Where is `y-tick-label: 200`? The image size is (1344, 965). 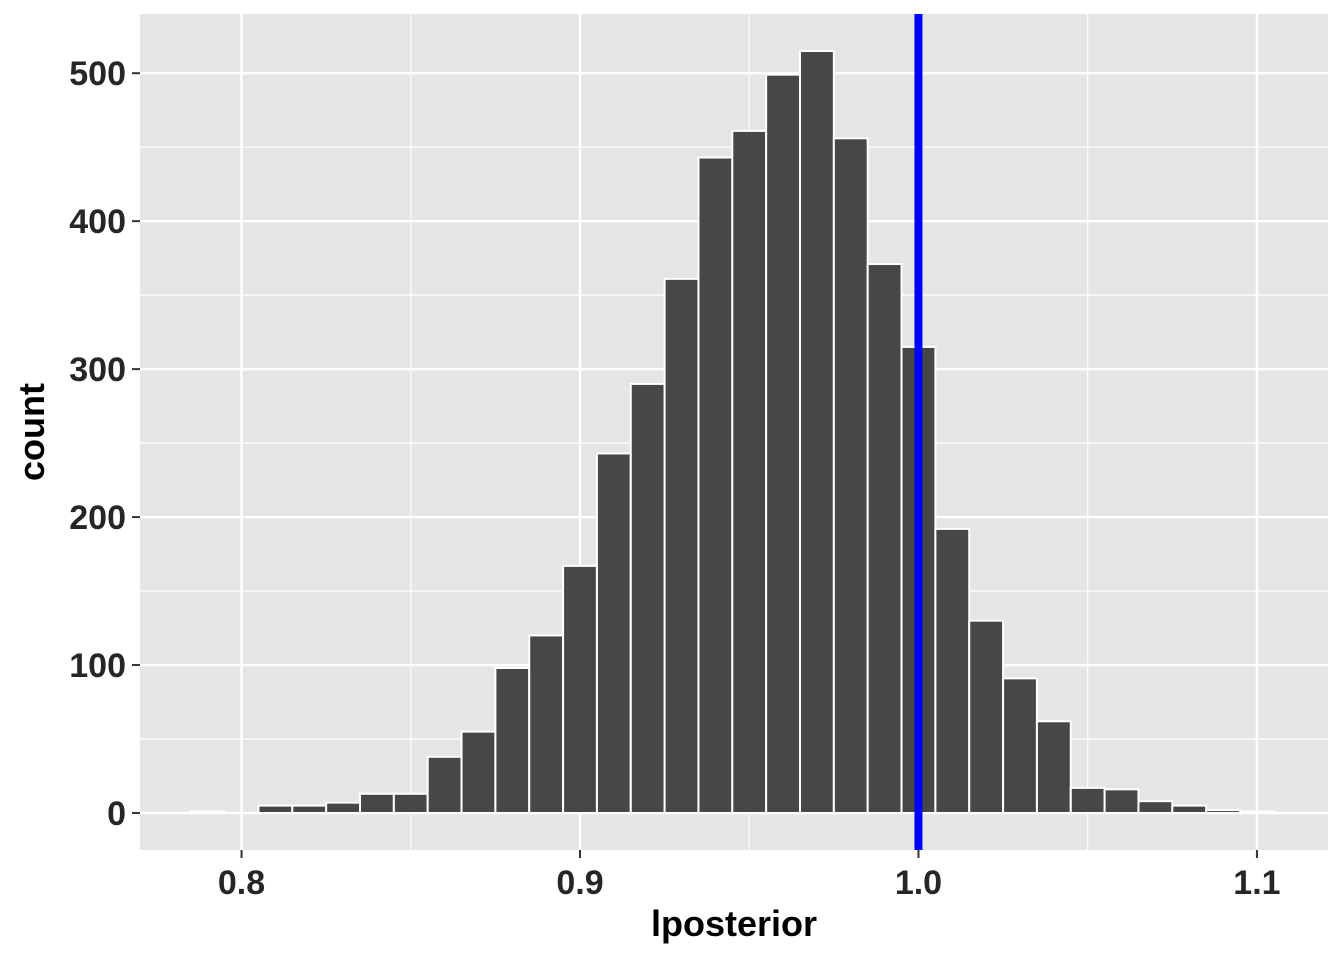 y-tick-label: 200 is located at coordinates (97, 518).